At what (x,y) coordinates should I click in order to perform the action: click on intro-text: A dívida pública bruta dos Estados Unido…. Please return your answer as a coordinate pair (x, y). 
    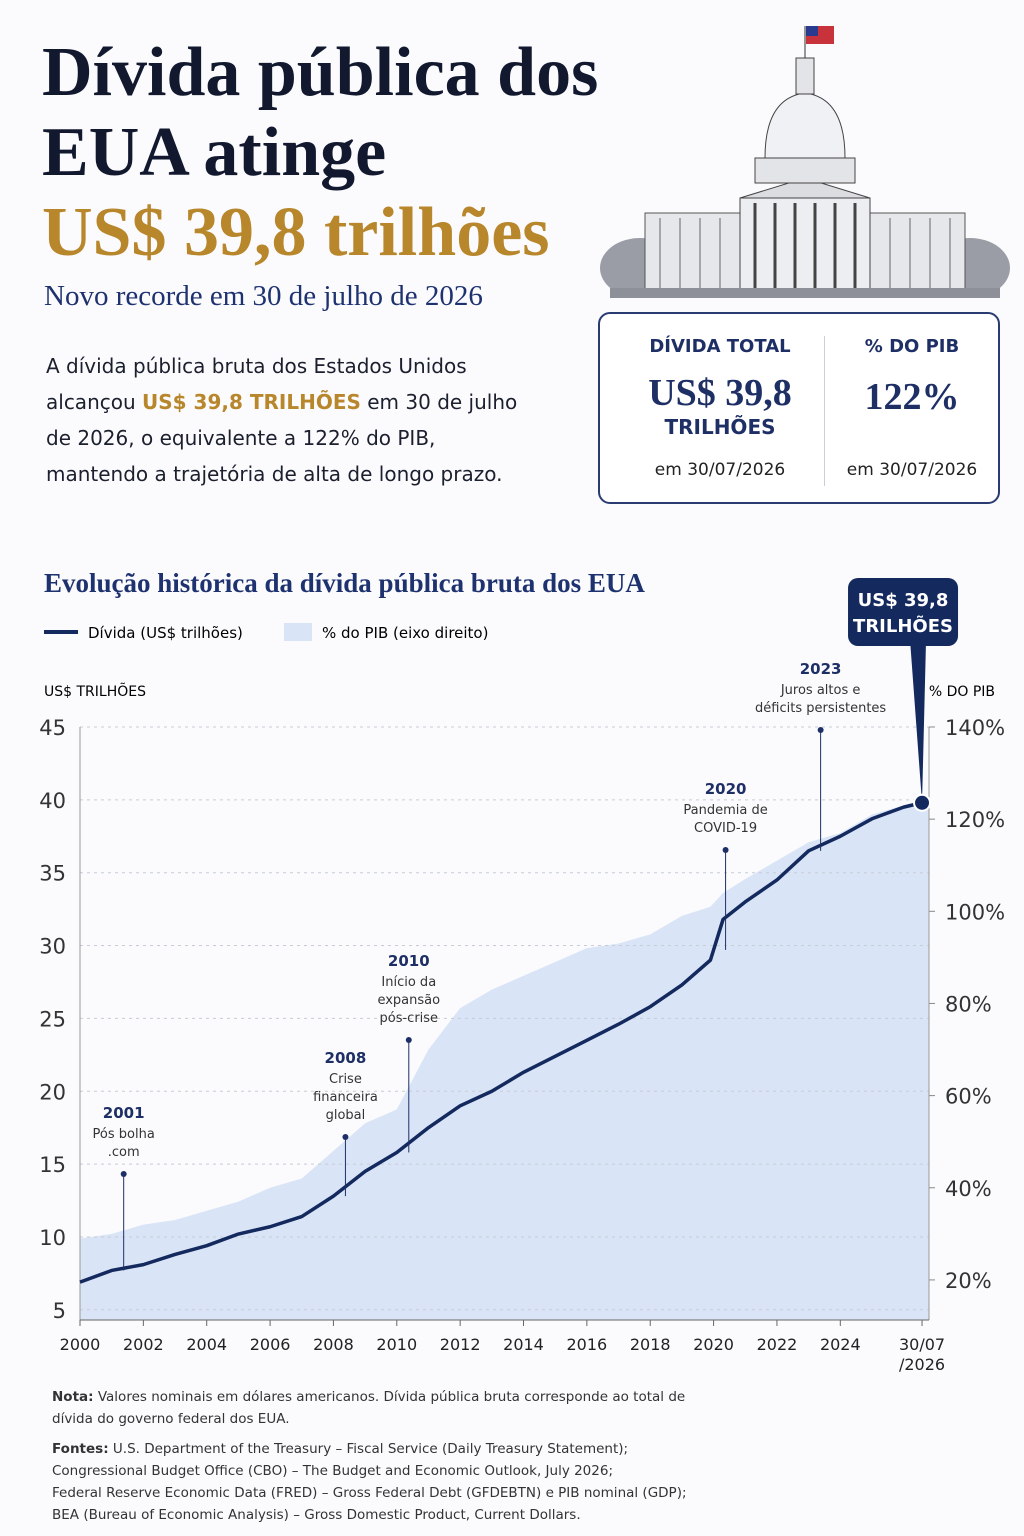
    Looking at the image, I should click on (286, 420).